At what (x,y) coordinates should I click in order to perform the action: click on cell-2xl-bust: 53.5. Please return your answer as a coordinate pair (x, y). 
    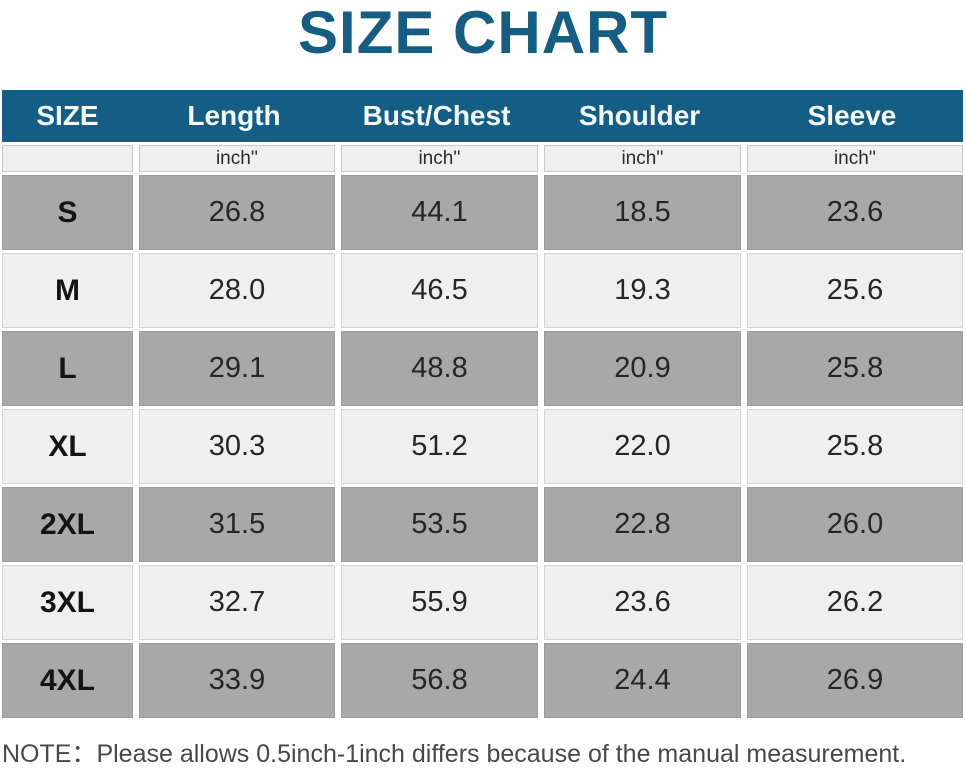
    Looking at the image, I should click on (439, 524).